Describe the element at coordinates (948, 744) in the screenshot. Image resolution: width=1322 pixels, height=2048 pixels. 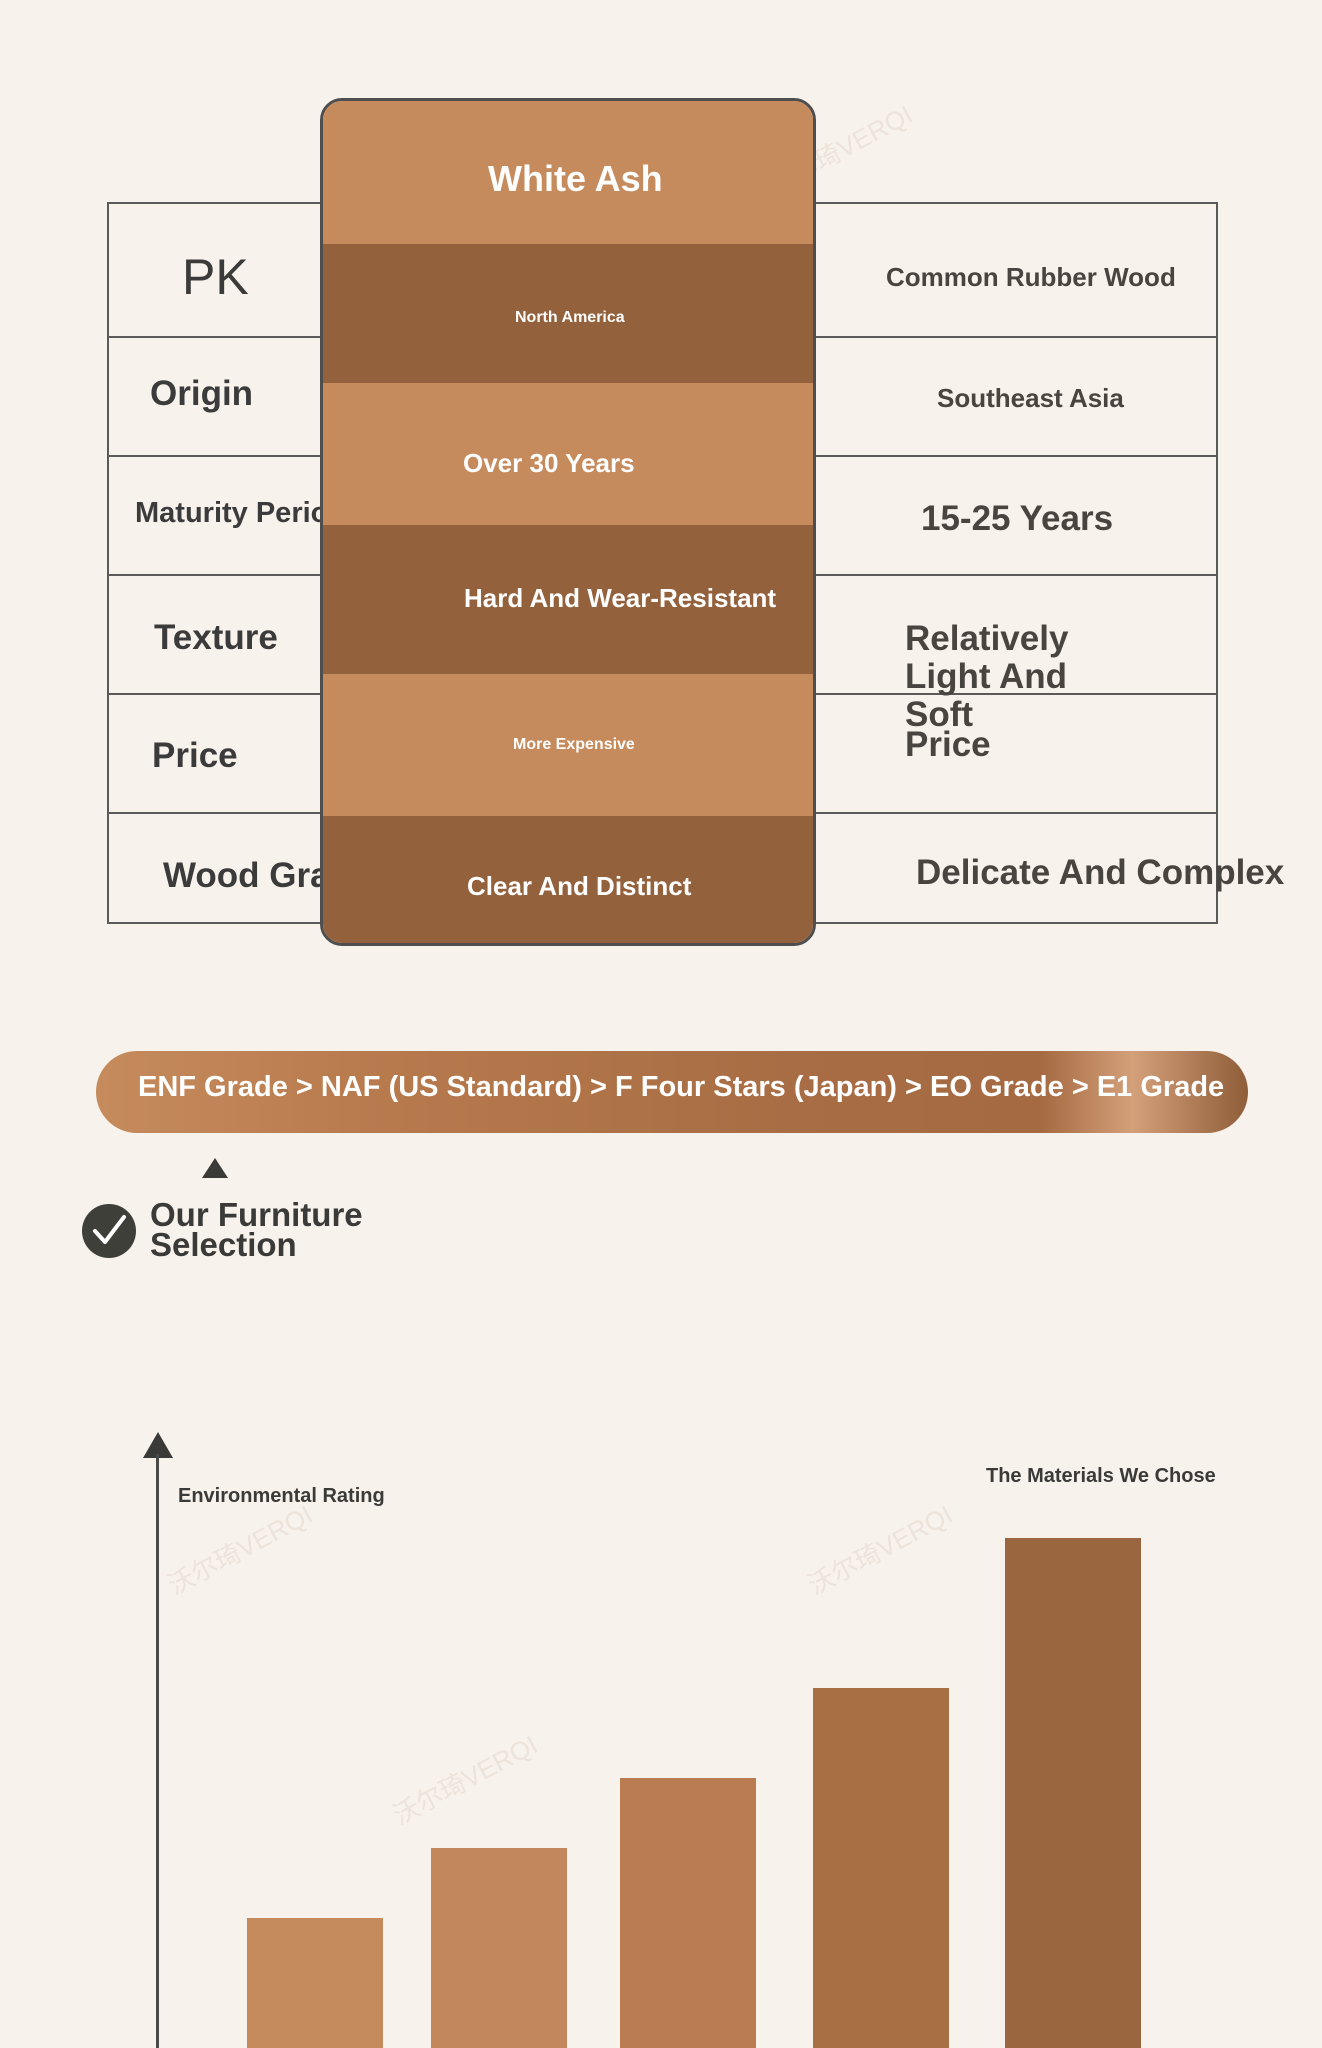
I see `right-price: Price` at that location.